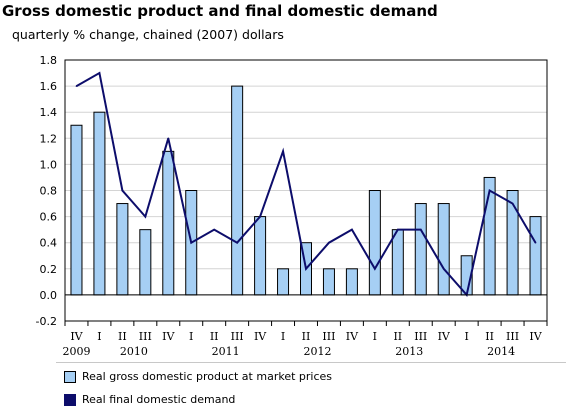 This screenshot has height=412, width=568. I want to click on y-tick-label: 0.6, so click(49, 217).